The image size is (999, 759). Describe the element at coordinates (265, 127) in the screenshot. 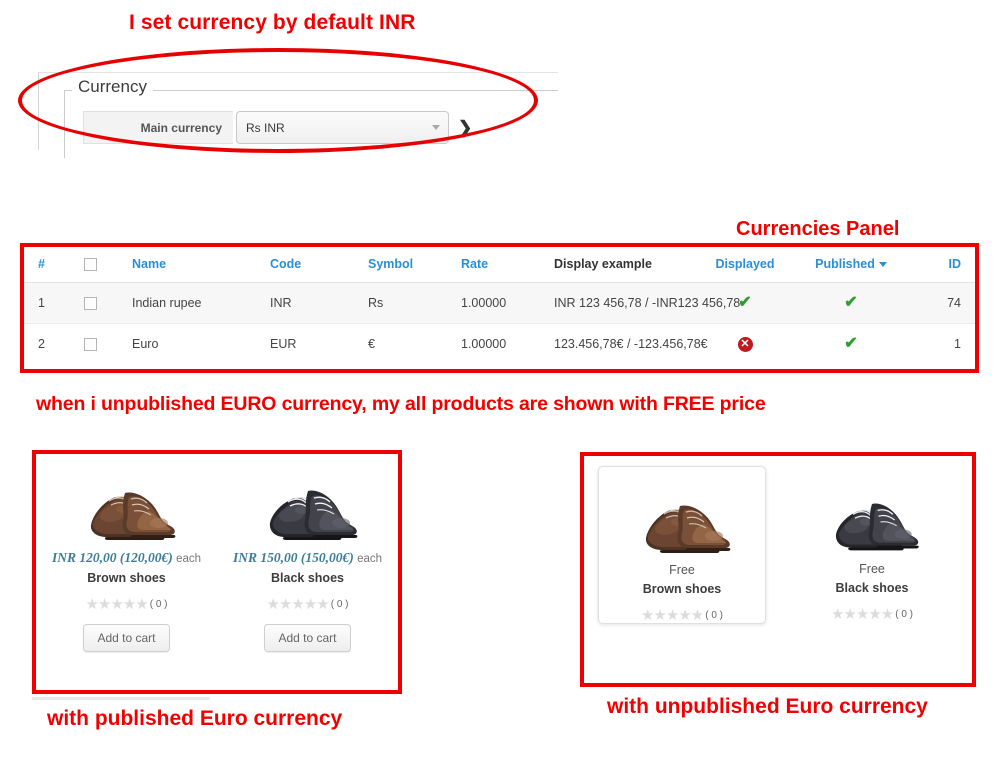

I see `main-currency-selected-value: Rs INR` at that location.